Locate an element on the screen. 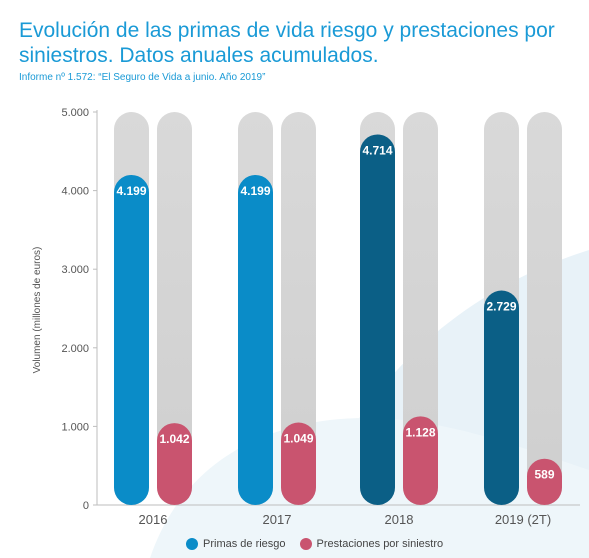 This screenshot has height=558, width=589. legend-item-primas: Primas de riesgo is located at coordinates (236, 544).